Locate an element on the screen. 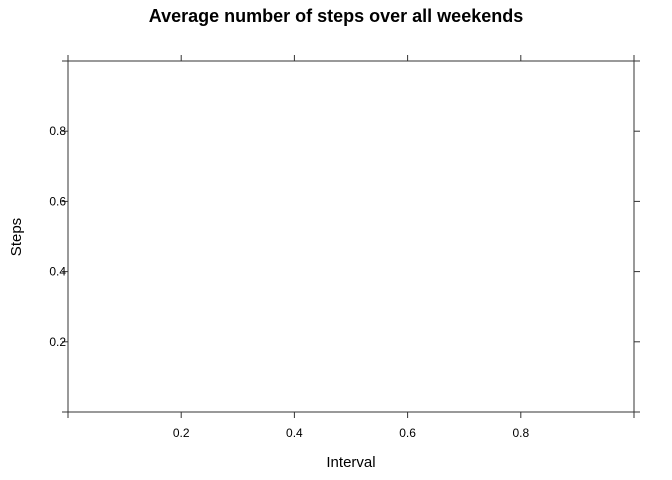 This screenshot has height=480, width=672. y-tick-label: 0.2 is located at coordinates (57, 342).